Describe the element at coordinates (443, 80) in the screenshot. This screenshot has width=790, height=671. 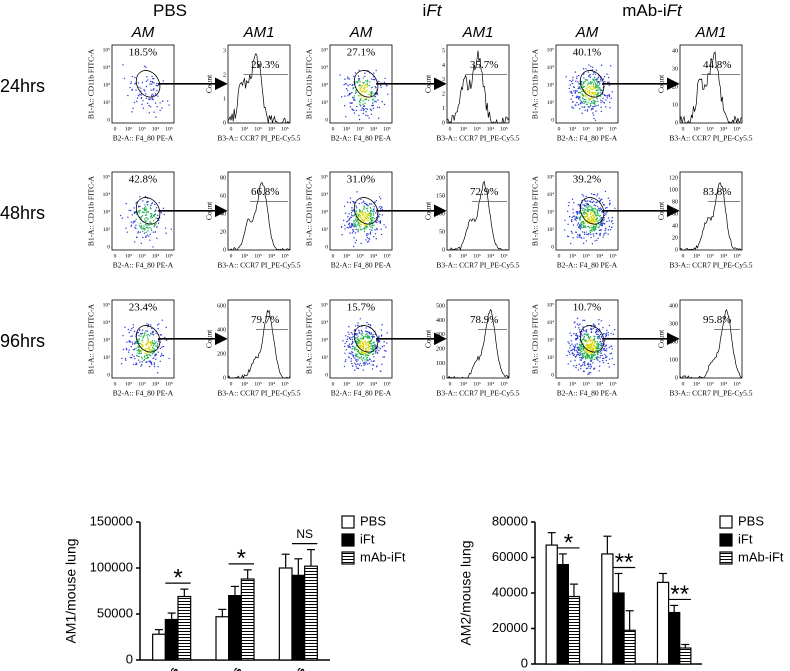
I see `y-tick-label: 3` at that location.